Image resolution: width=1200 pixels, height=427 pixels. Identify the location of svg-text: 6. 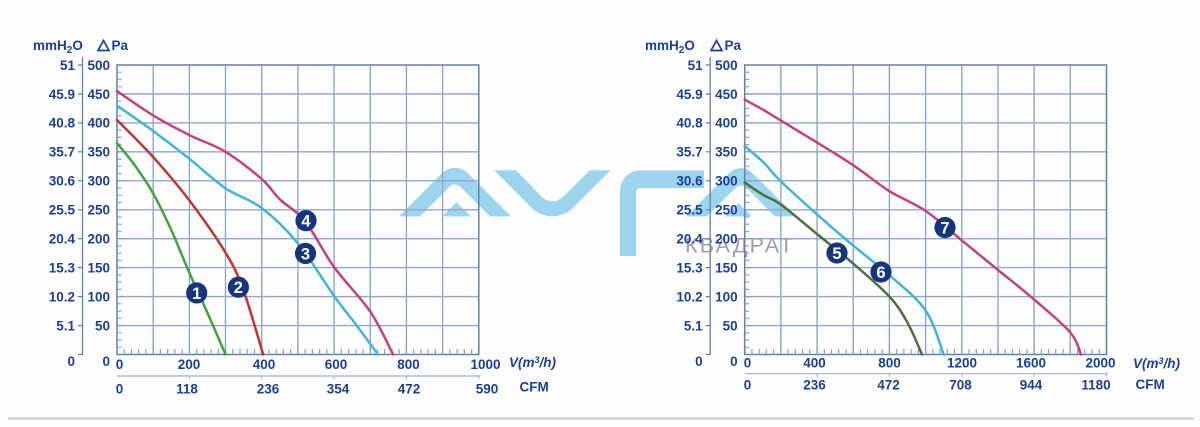
(880, 273).